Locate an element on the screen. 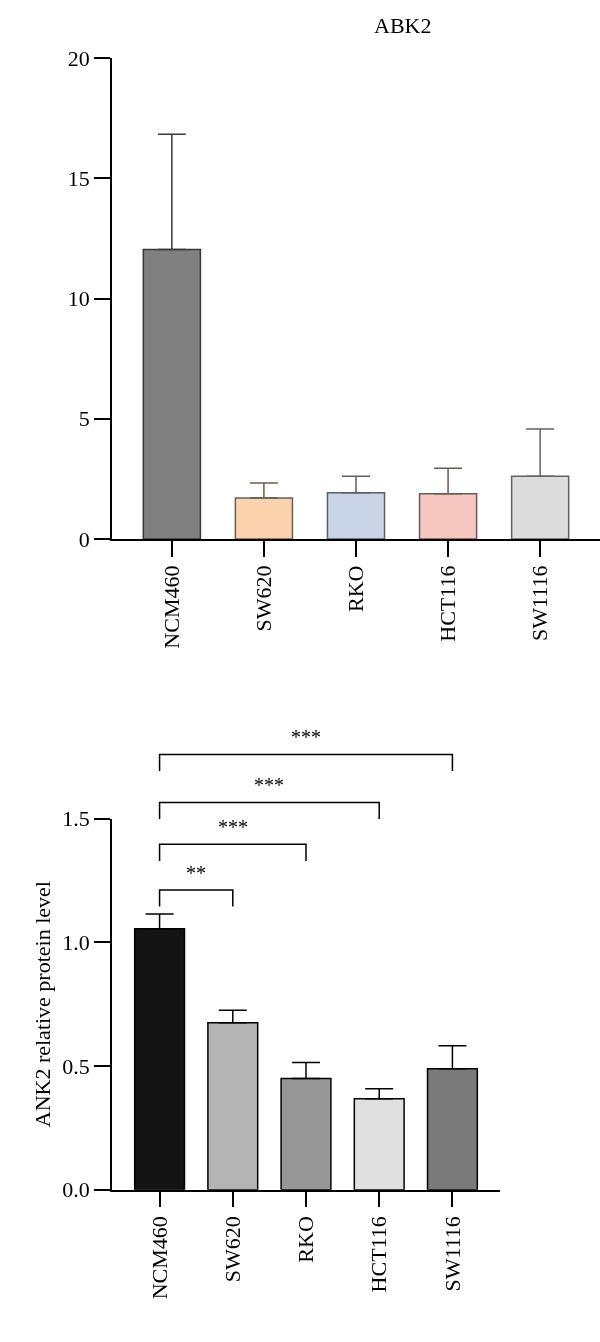  y-tick-label: 0 is located at coordinates (84, 539).